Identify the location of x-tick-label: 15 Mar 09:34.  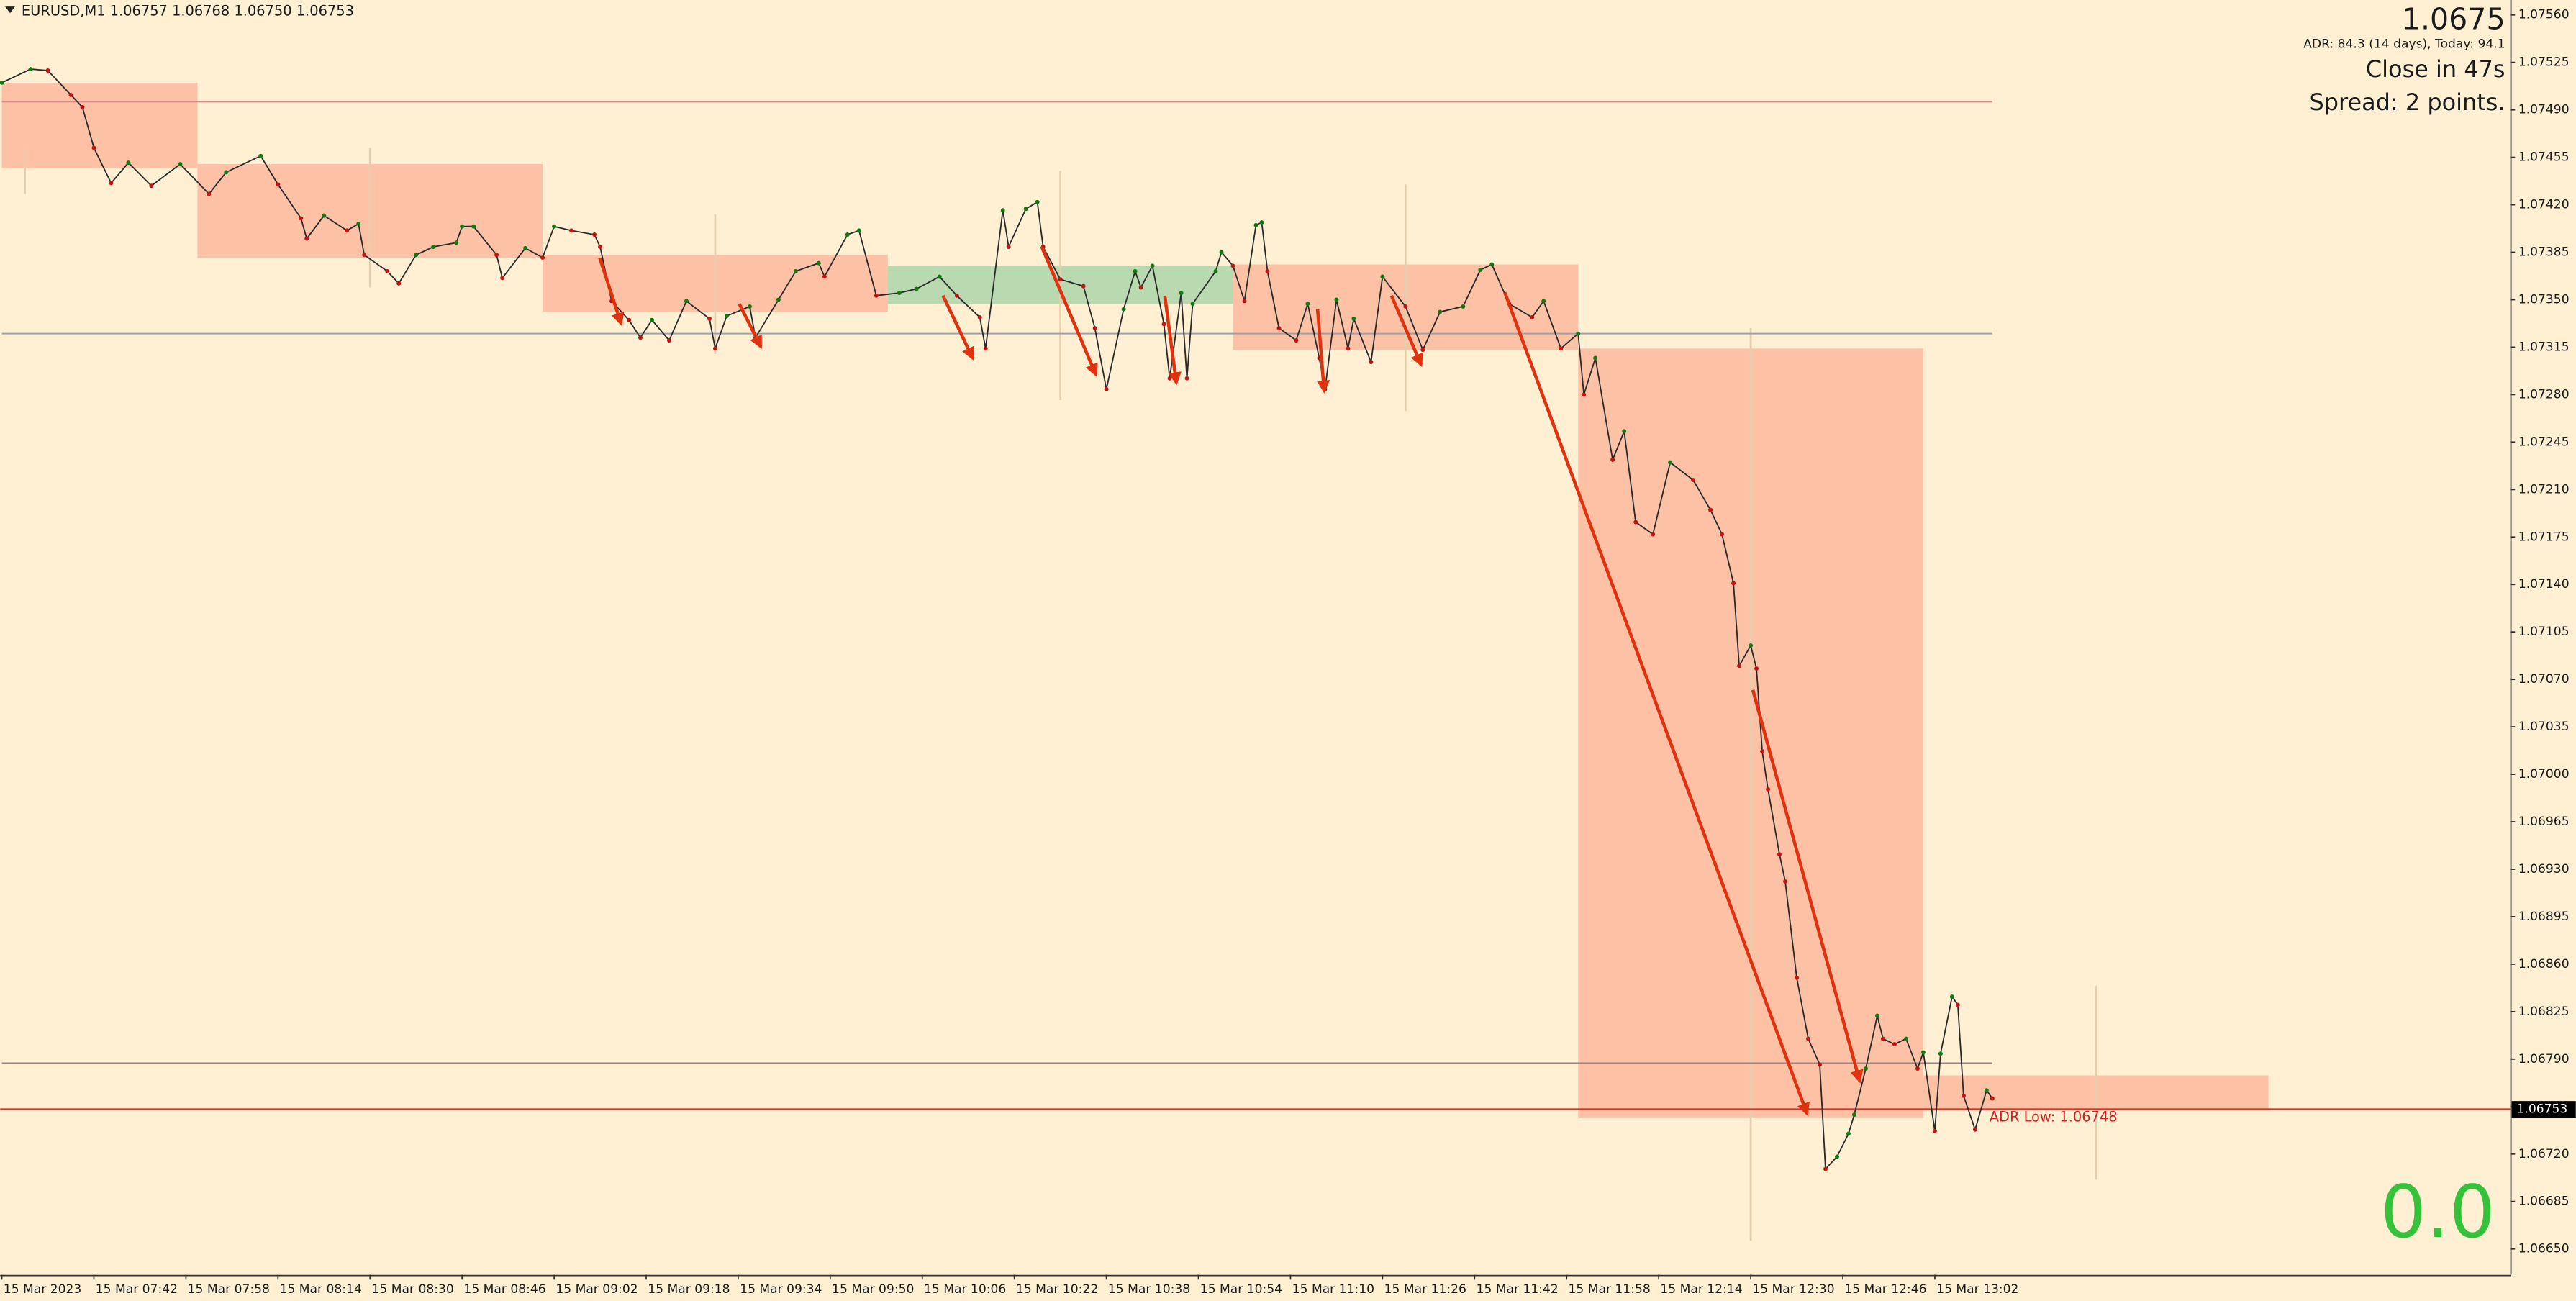
(781, 1289).